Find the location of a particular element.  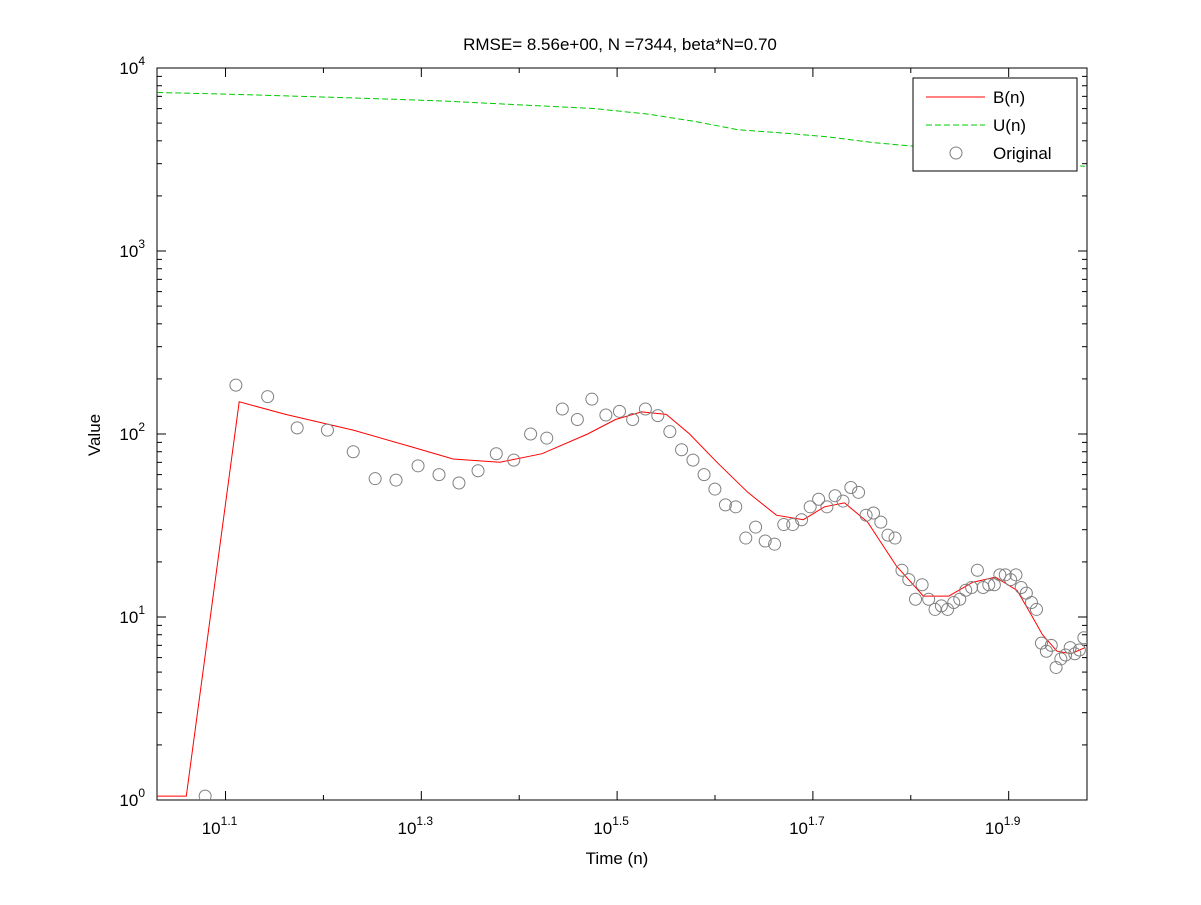

legend: B(n) U(n) Original is located at coordinates (995, 124).